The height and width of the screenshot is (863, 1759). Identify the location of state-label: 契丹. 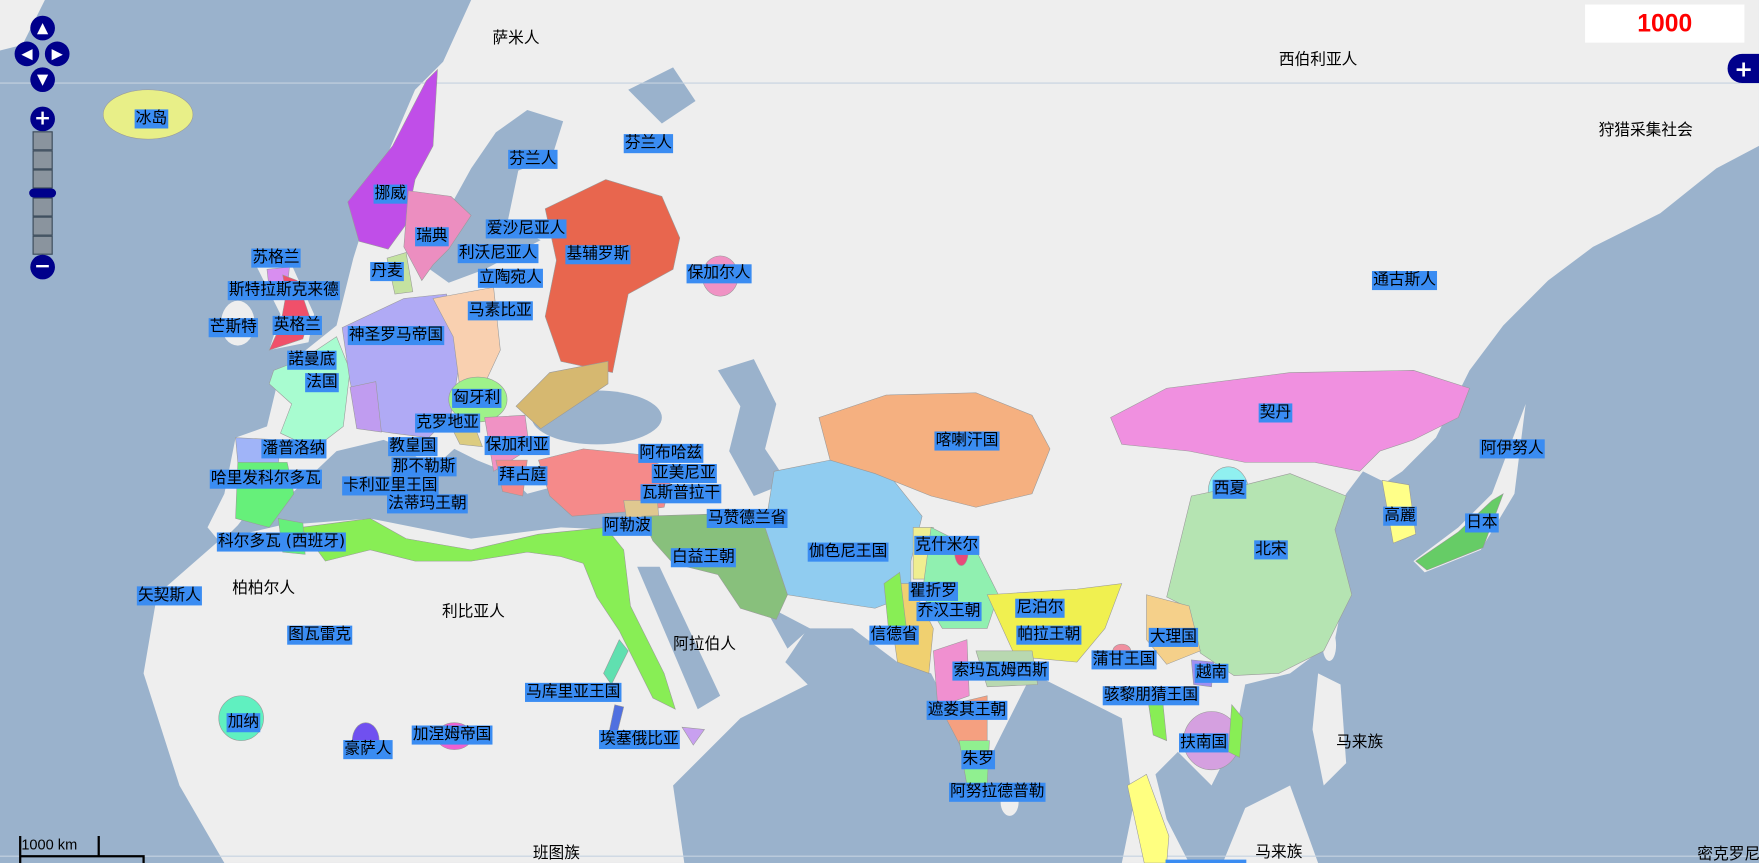
(1275, 413).